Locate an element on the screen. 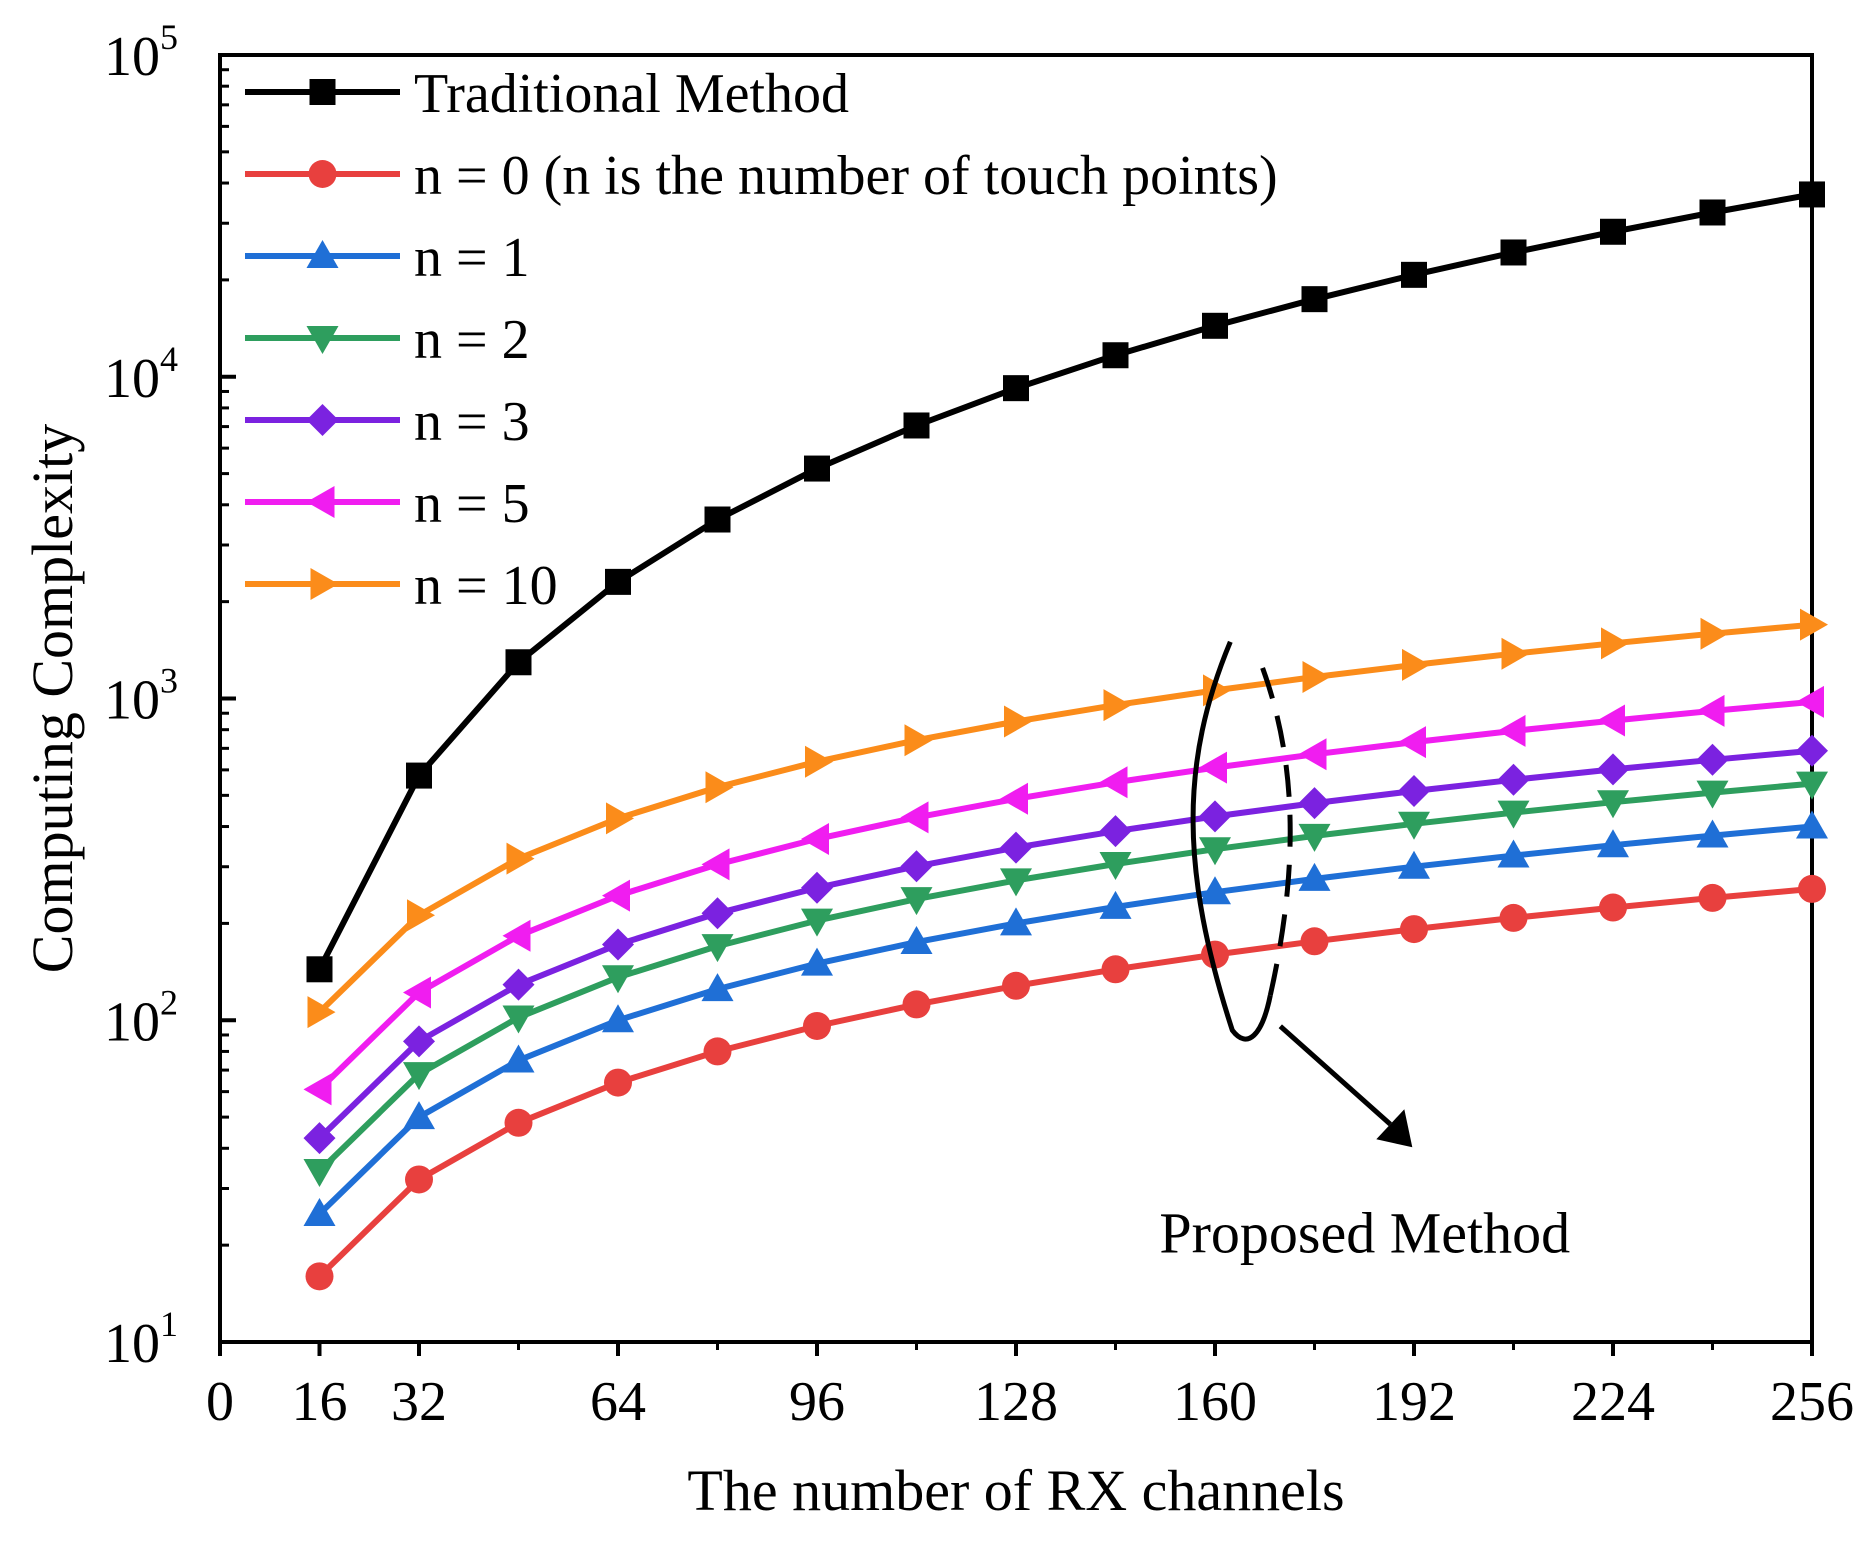  y-tick-exponent: 2 is located at coordinates (169, 1002).